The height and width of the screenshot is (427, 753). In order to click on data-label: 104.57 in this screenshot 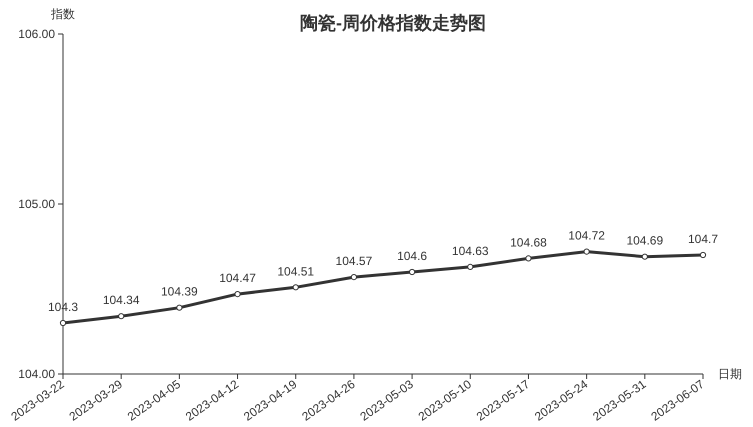, I will do `click(354, 261)`.